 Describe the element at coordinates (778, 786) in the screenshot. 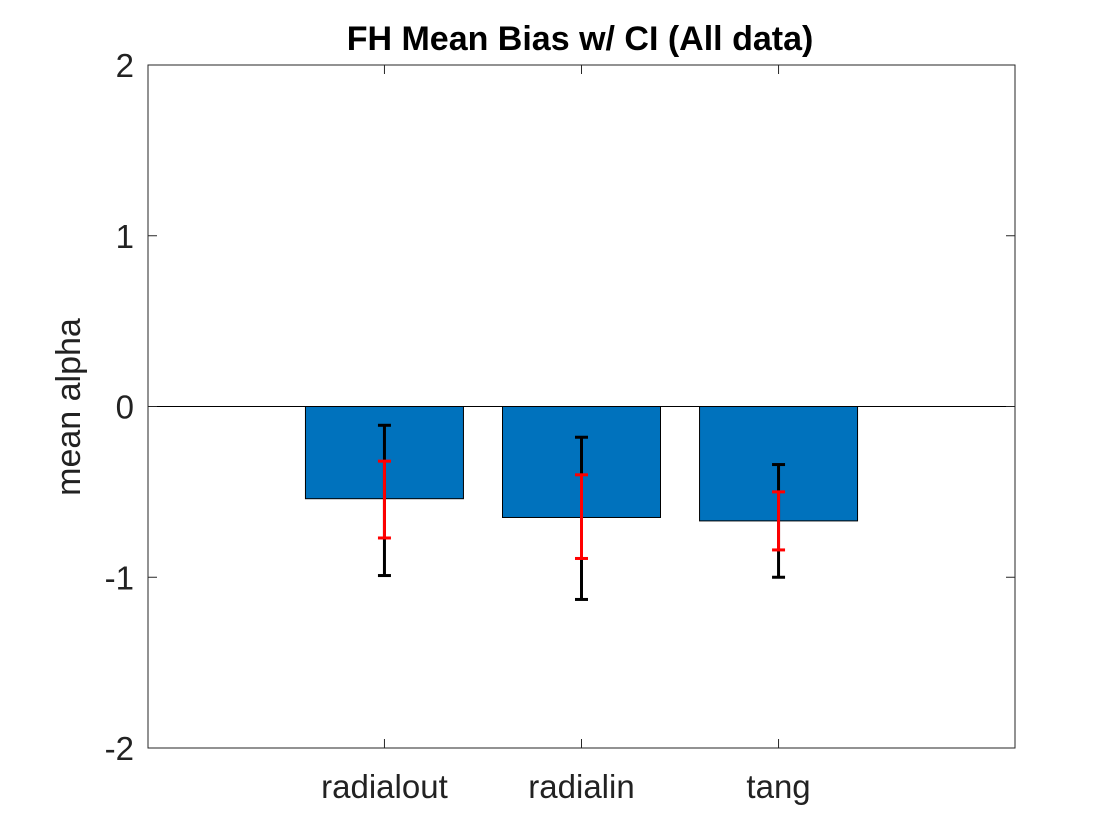

I see `x-tick-label: tang` at that location.